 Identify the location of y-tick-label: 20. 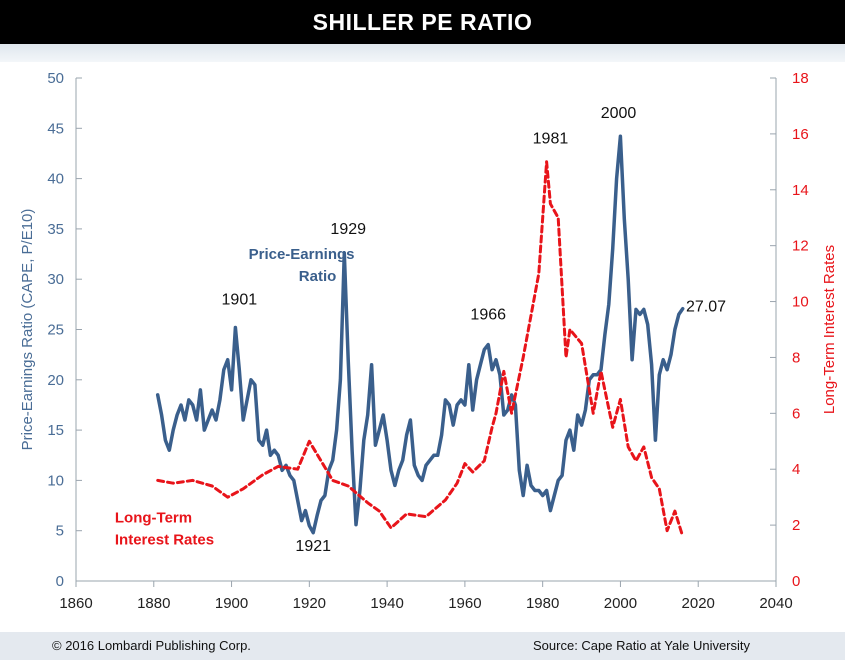
(55, 380).